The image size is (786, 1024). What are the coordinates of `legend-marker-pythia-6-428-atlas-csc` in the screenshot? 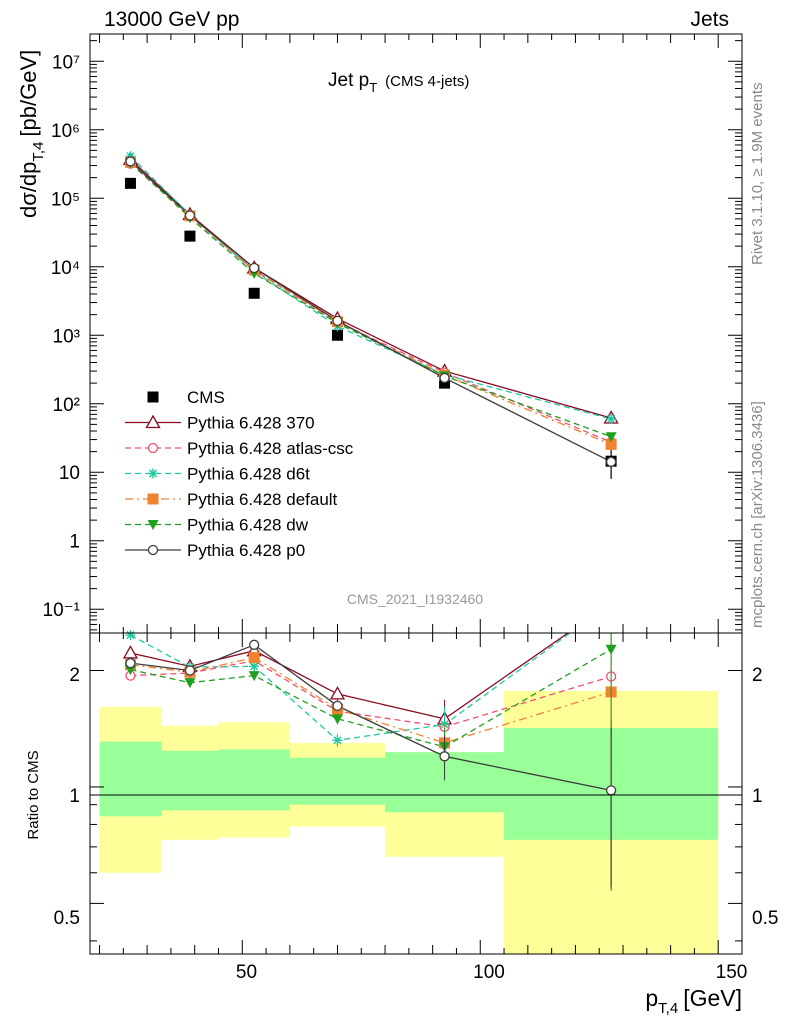 It's located at (153, 448).